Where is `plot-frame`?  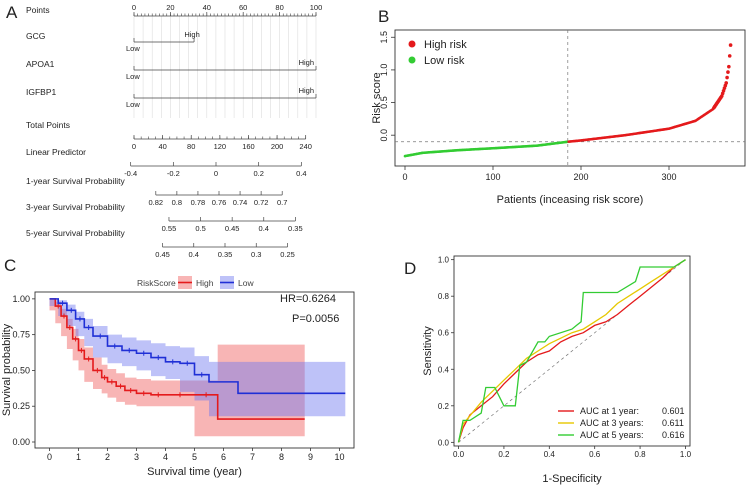 plot-frame is located at coordinates (572, 351).